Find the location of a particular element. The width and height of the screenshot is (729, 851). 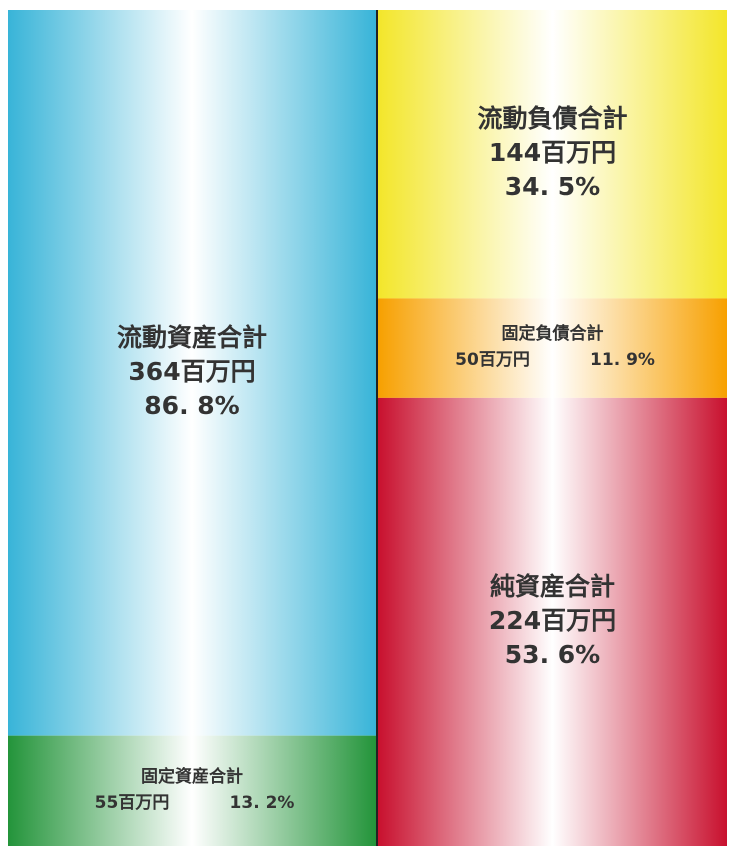

segment-percent: 34. 5% is located at coordinates (552, 186).